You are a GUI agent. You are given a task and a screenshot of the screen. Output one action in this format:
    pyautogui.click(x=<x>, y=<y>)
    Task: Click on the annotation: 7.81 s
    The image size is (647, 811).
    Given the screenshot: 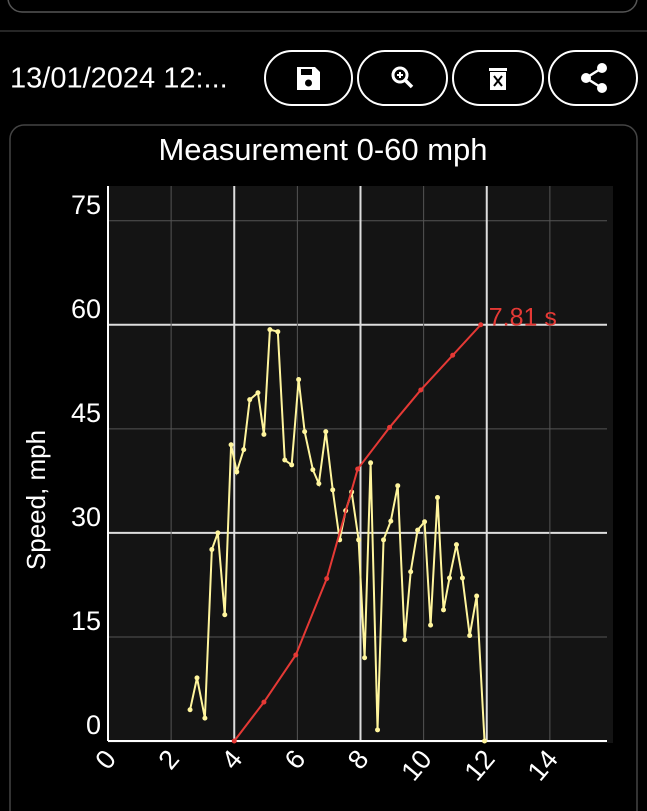 What is the action you would take?
    pyautogui.click(x=523, y=317)
    